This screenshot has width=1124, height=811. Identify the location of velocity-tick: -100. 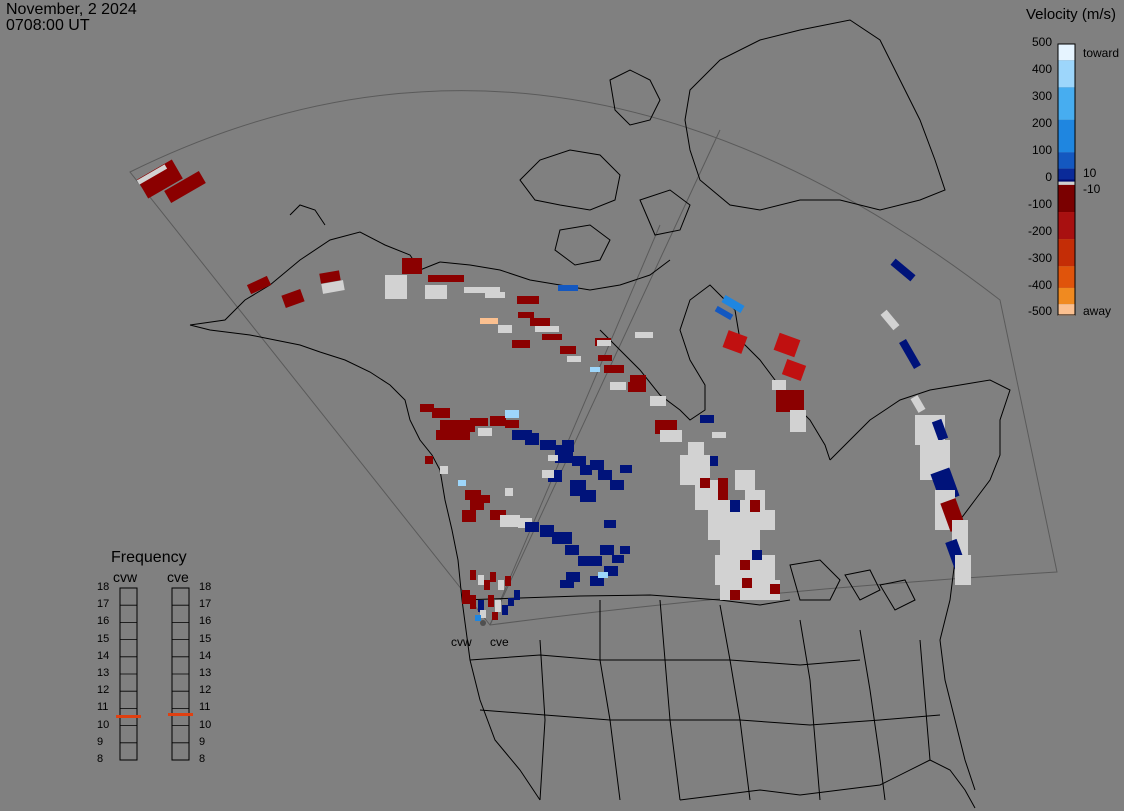
(1039, 204).